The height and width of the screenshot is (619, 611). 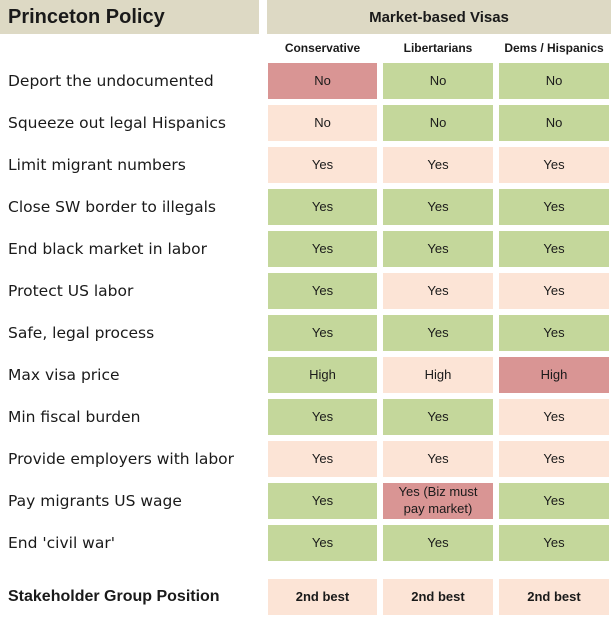 What do you see at coordinates (438, 48) in the screenshot?
I see `column-header-libertarians: Libertarians` at bounding box center [438, 48].